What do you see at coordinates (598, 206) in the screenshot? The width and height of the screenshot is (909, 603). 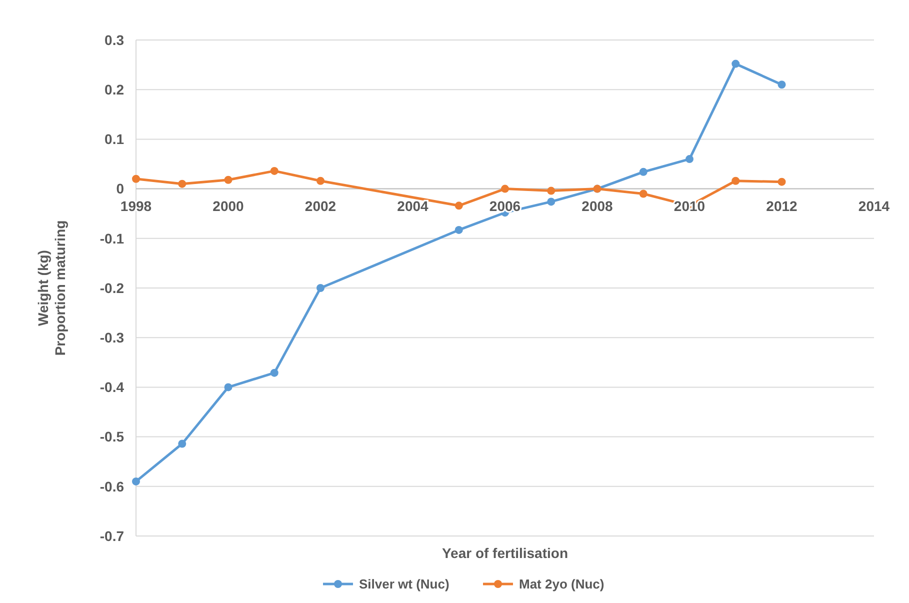 I see `x-tick-label: 2008` at bounding box center [598, 206].